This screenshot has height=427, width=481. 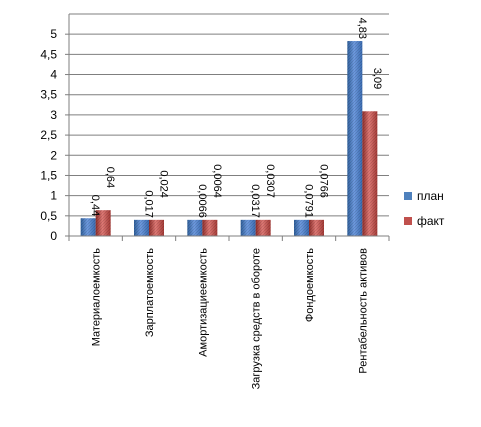 I want to click on category-label: Рентабельность активов, so click(x=363, y=311).